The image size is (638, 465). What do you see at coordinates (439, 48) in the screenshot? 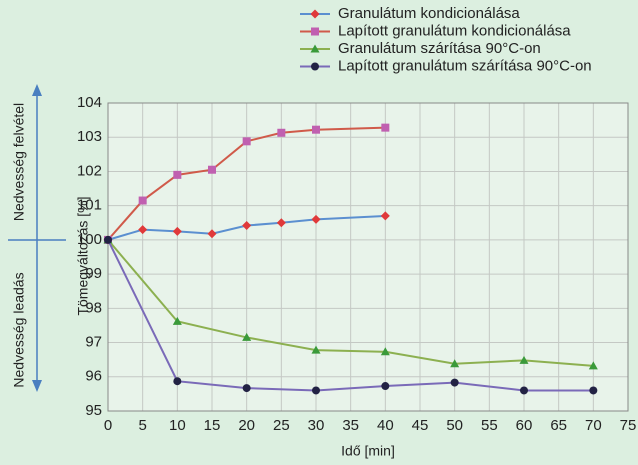
I see `legend-label: Granulátum szárítása 90°C-on` at bounding box center [439, 48].